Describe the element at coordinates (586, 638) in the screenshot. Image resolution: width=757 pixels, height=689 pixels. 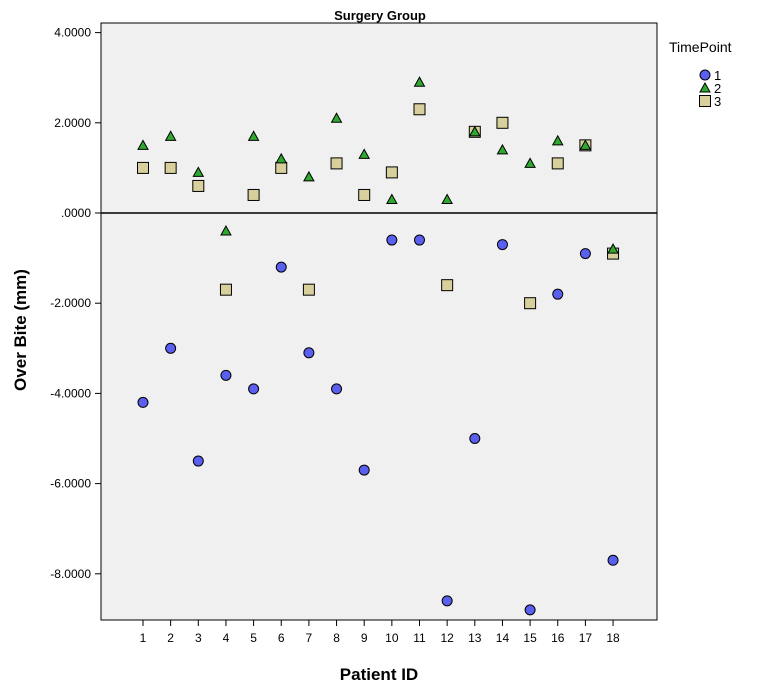
I see `x-tick-label: 17` at that location.